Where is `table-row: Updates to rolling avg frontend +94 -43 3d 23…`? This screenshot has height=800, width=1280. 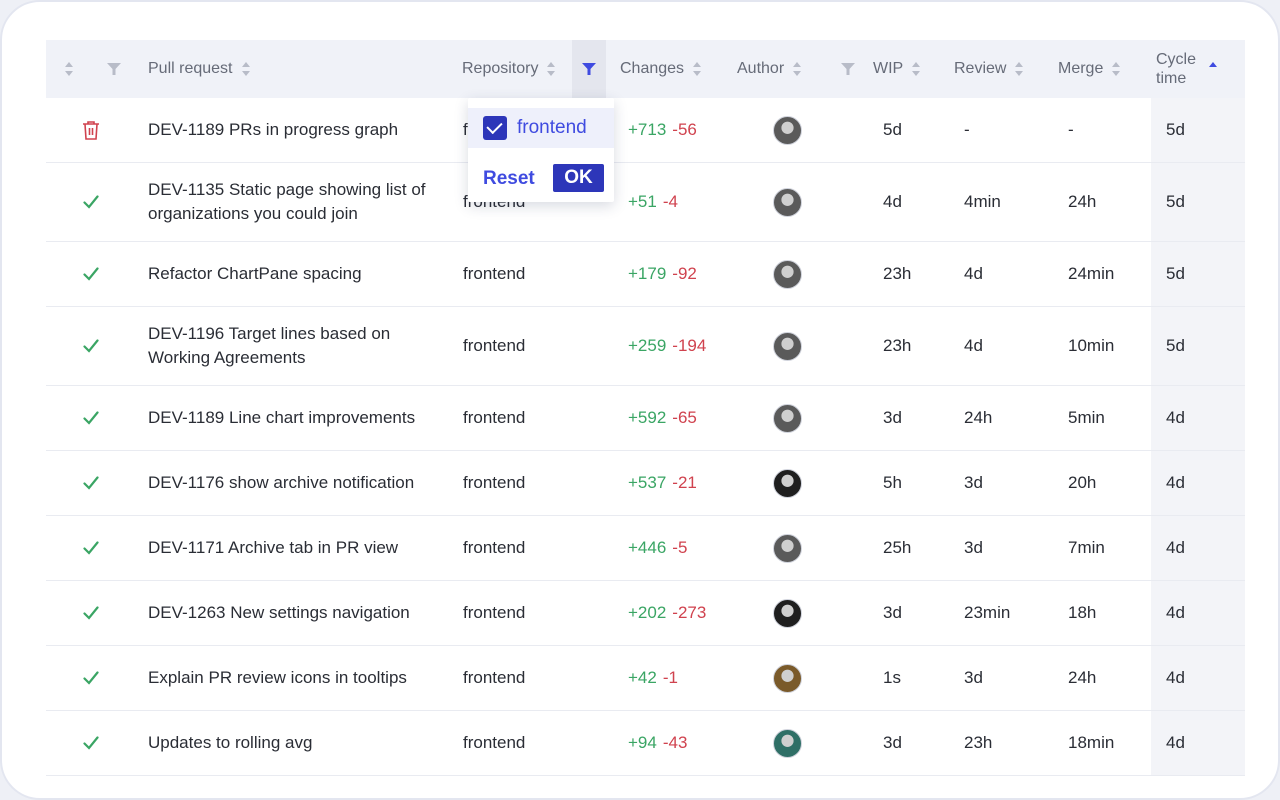
table-row: Updates to rolling avg frontend +94 -43 3d 23… is located at coordinates (645, 743).